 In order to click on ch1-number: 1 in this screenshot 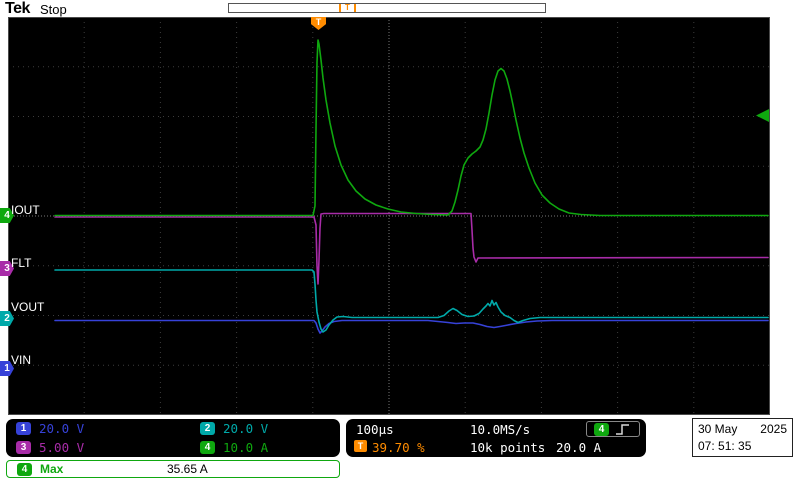, I will do `click(7, 368)`.